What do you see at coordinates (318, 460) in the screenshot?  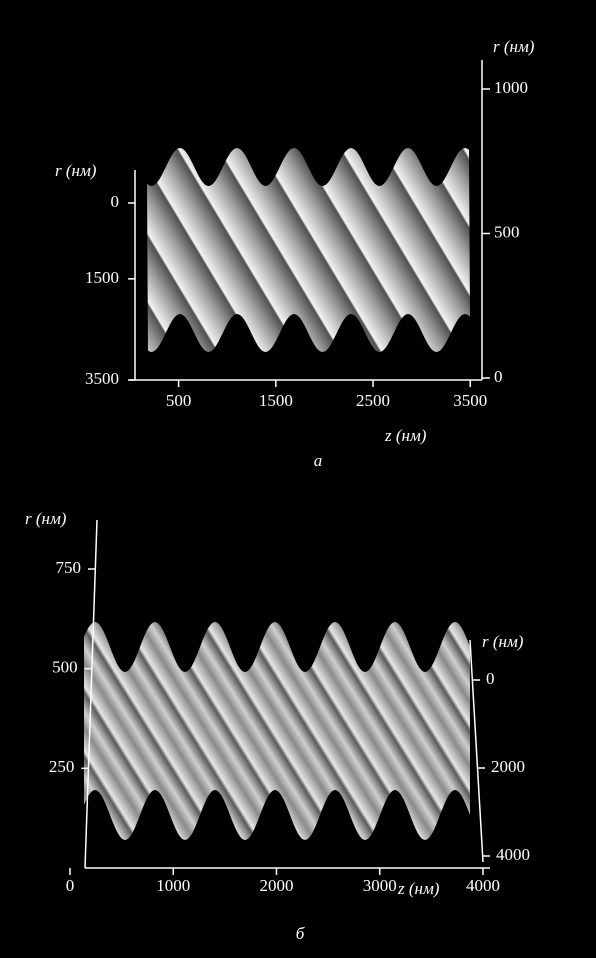 I see `caption: а` at bounding box center [318, 460].